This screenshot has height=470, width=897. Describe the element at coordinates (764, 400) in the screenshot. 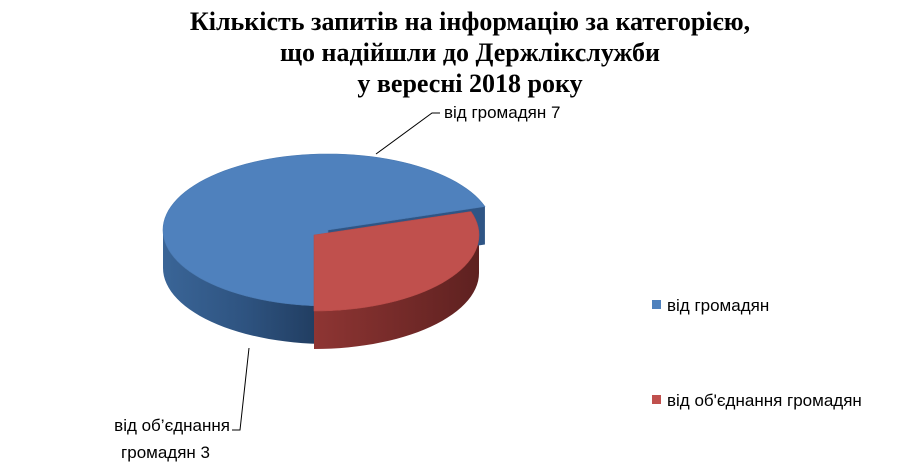

I see `legend-label-2: від об'єднання громадян` at that location.